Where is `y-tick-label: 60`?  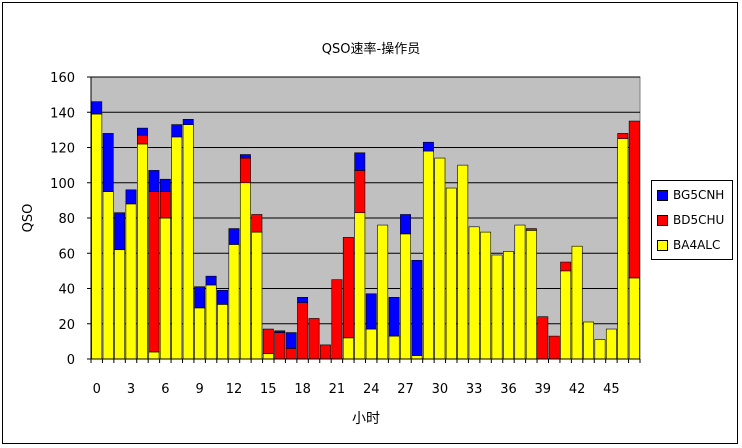
y-tick-label: 60 is located at coordinates (66, 254).